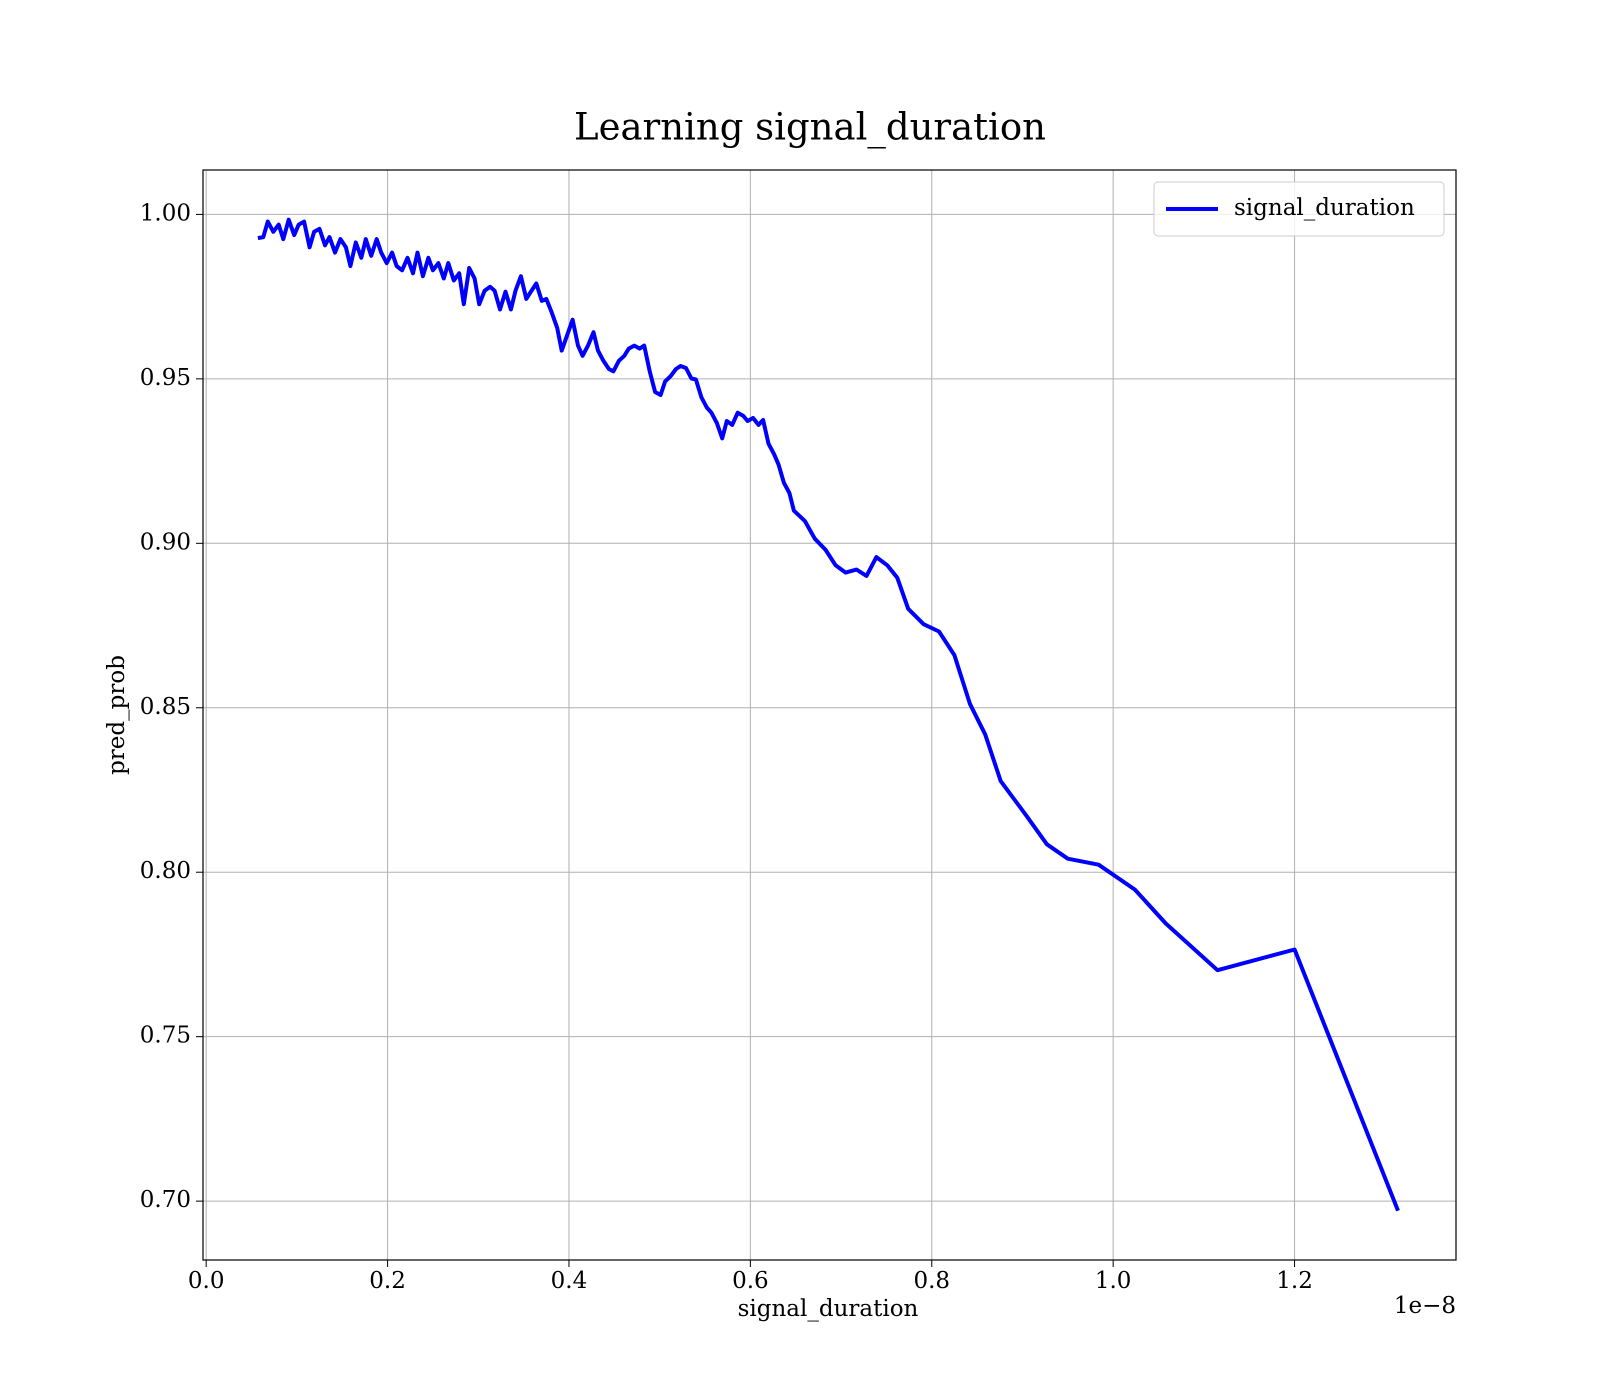 Image resolution: width=1600 pixels, height=1400 pixels. What do you see at coordinates (165, 378) in the screenshot?
I see `y-tick-label: 0.95` at bounding box center [165, 378].